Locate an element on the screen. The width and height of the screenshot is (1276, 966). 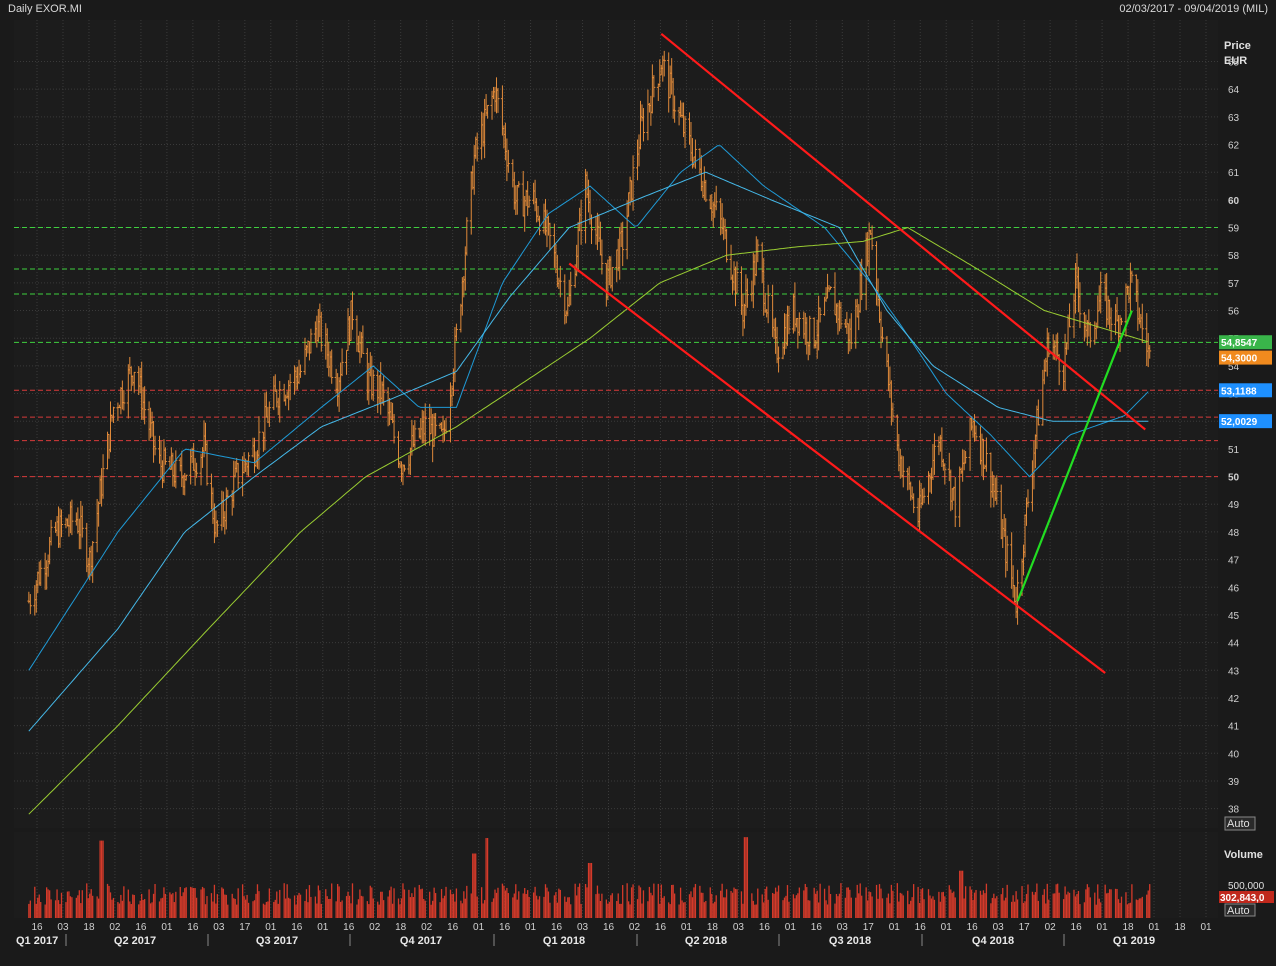
price-tick-label: 57 is located at coordinates (1234, 284).